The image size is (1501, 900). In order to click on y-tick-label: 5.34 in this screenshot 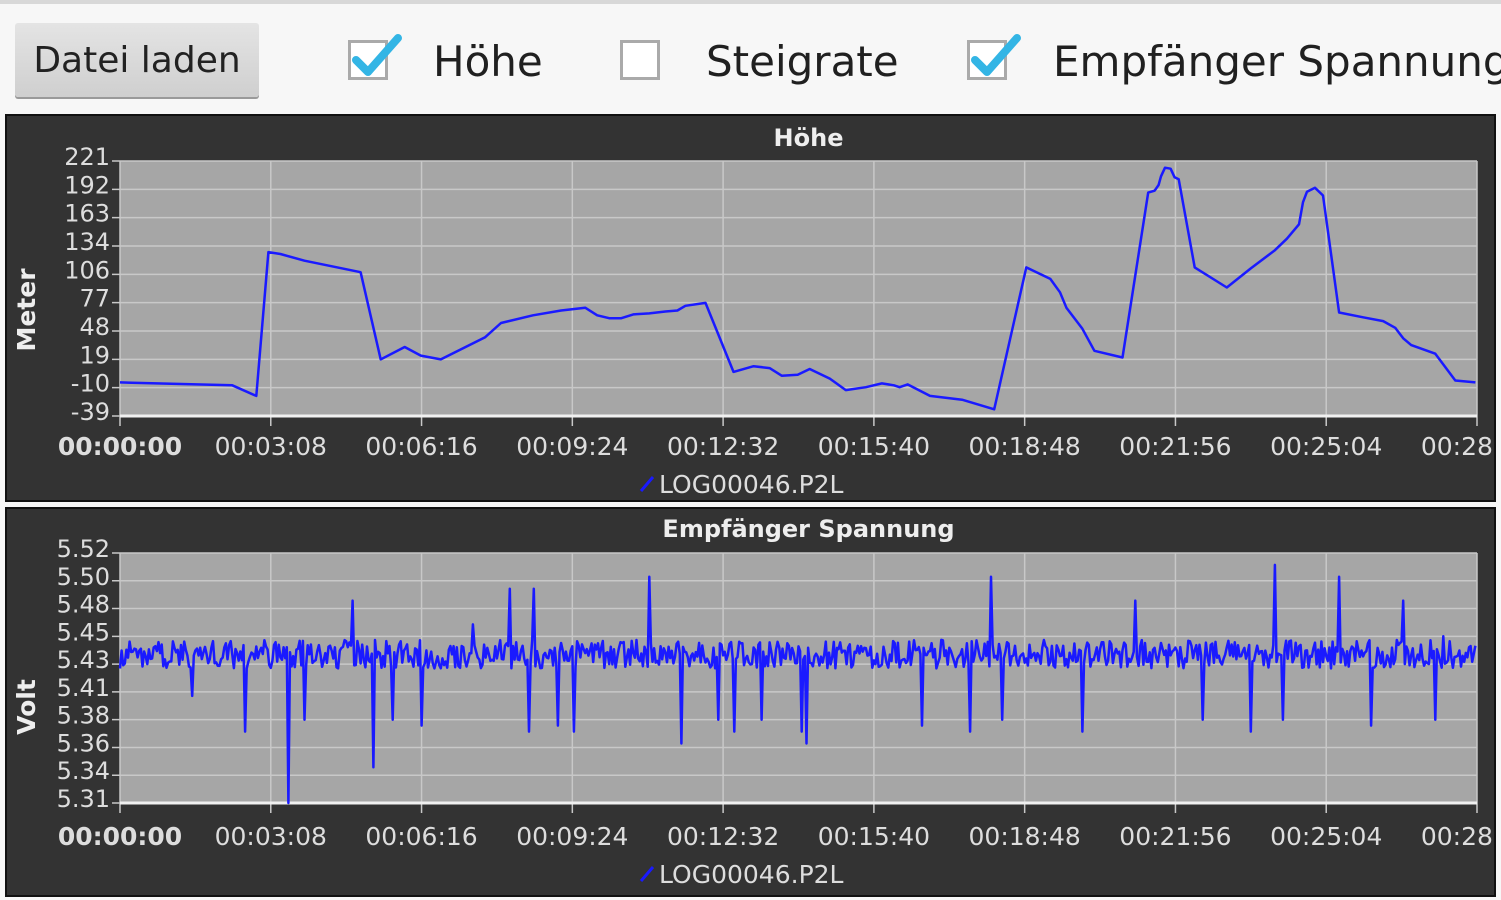, I will do `click(83, 771)`.